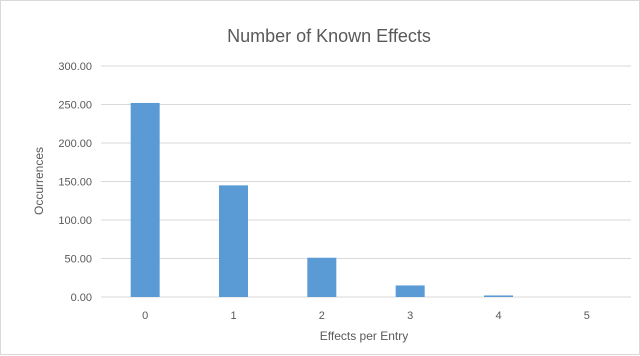  I want to click on y-axis-ticks: 0.00 50.00 100.00 150.00 200.00 250.00 300.00, so click(75, 182).